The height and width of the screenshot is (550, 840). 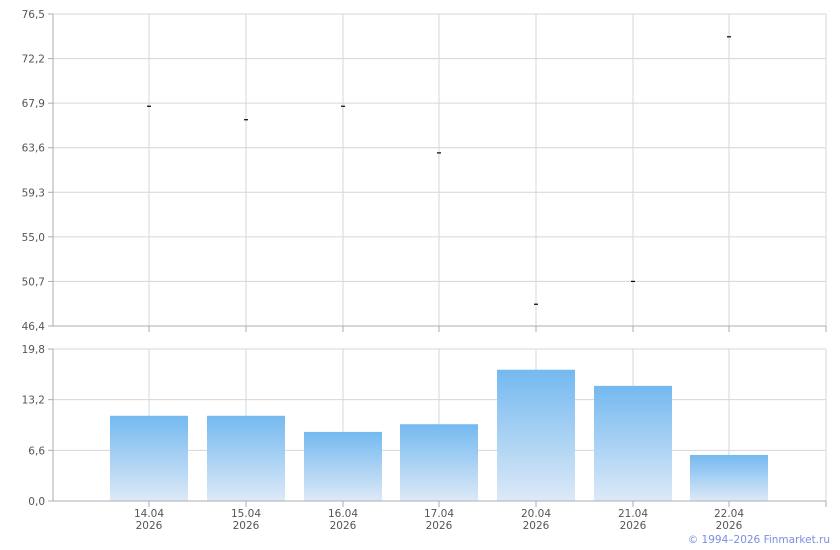 I want to click on x-tick-label: 15.04, so click(x=246, y=514).